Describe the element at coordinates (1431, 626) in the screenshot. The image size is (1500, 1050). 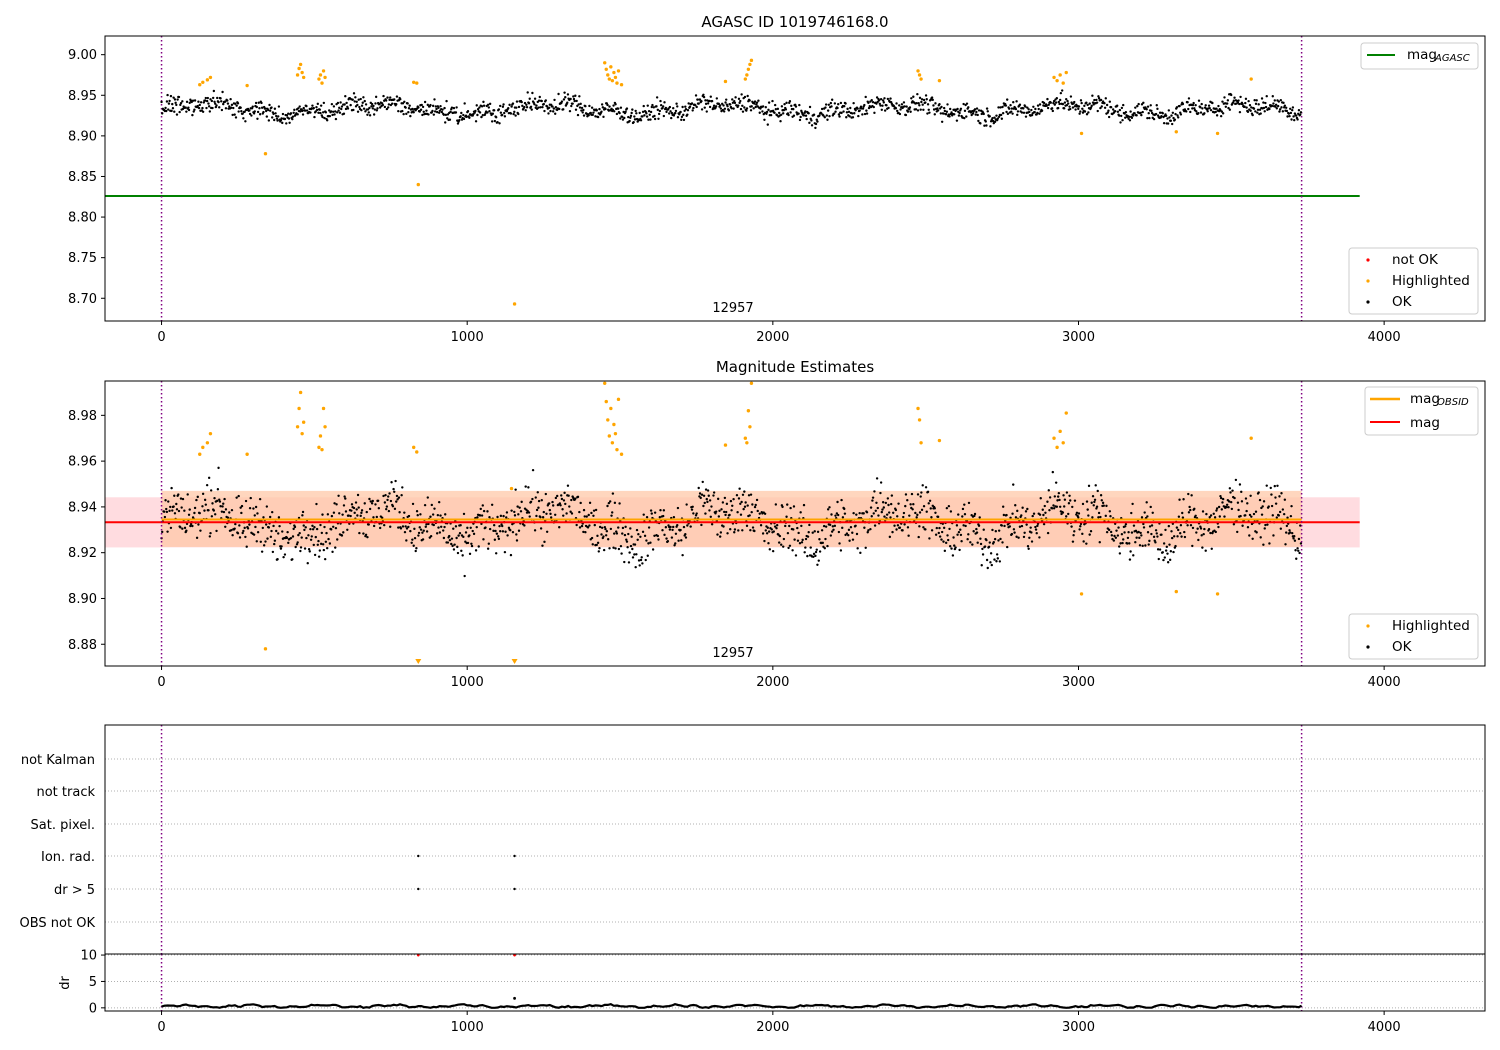
I see `legend-highlighted-2: Highlighted` at that location.